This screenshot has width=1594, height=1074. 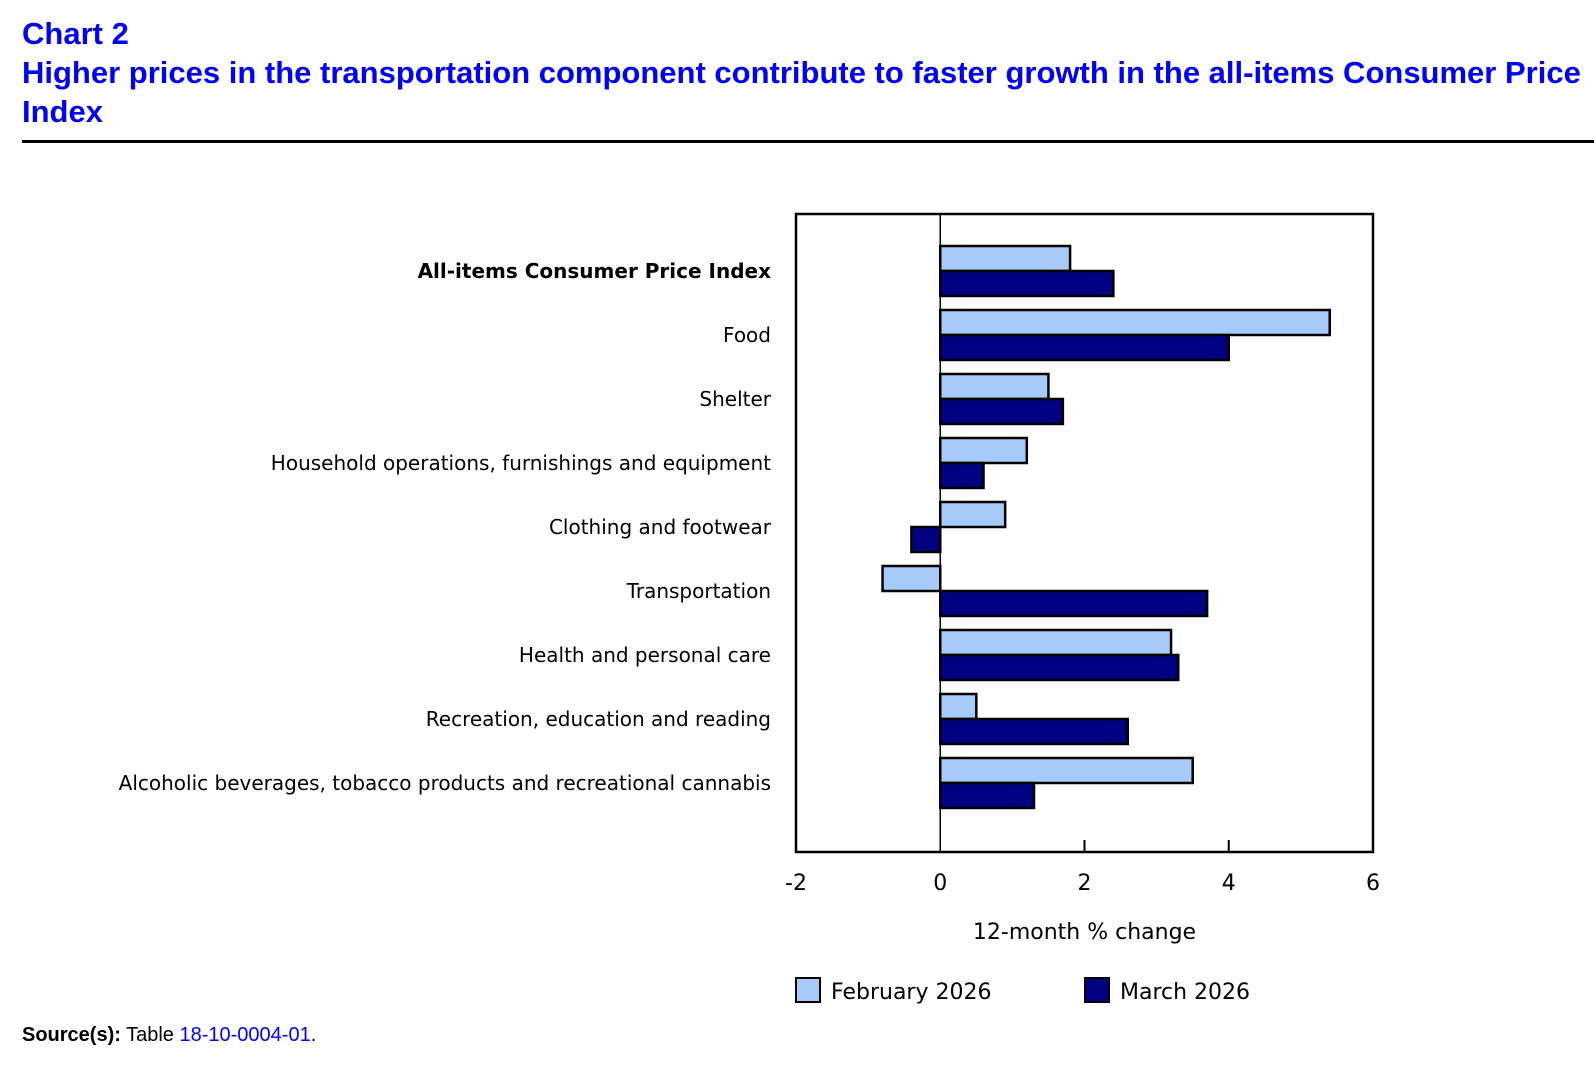 What do you see at coordinates (313, 1035) in the screenshot?
I see `source-suffix: .` at bounding box center [313, 1035].